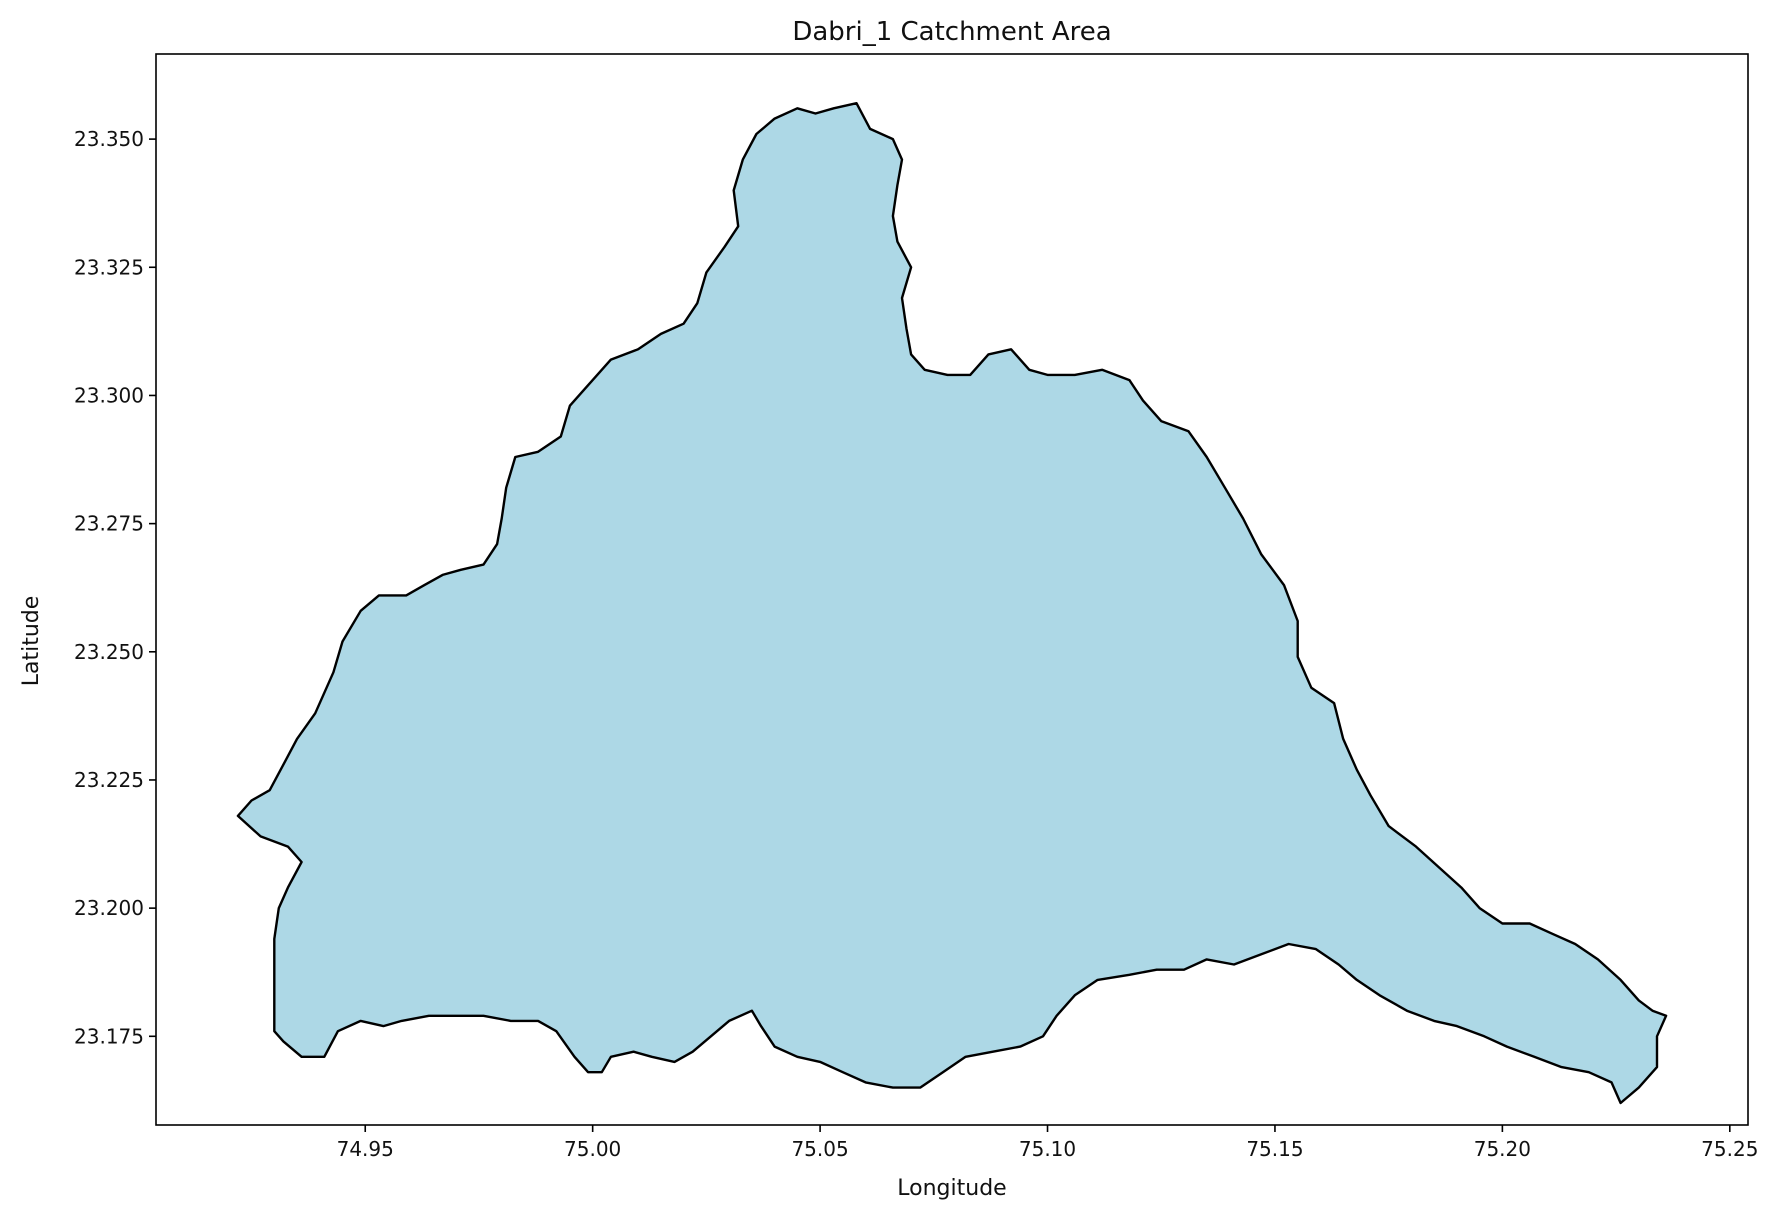 This screenshot has width=1780, height=1213. I want to click on x-tick-label: 74.95, so click(365, 1149).